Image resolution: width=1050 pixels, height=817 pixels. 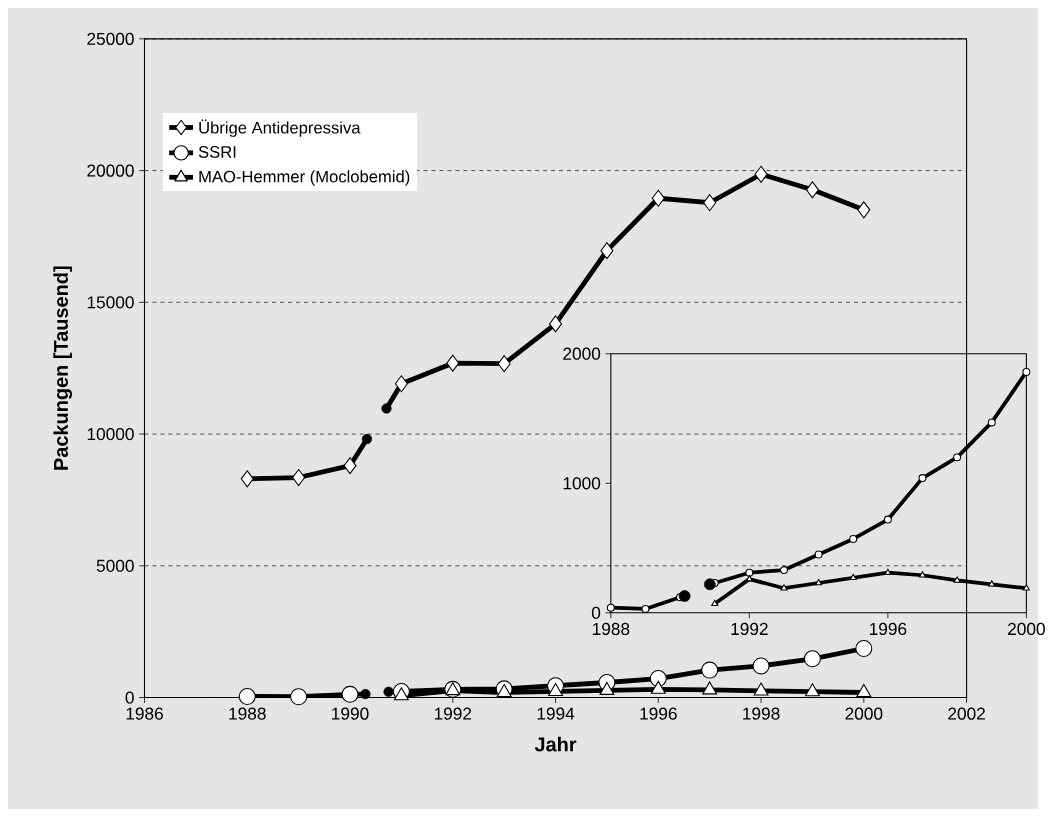 I want to click on legend-label: SSRI, so click(x=217, y=152).